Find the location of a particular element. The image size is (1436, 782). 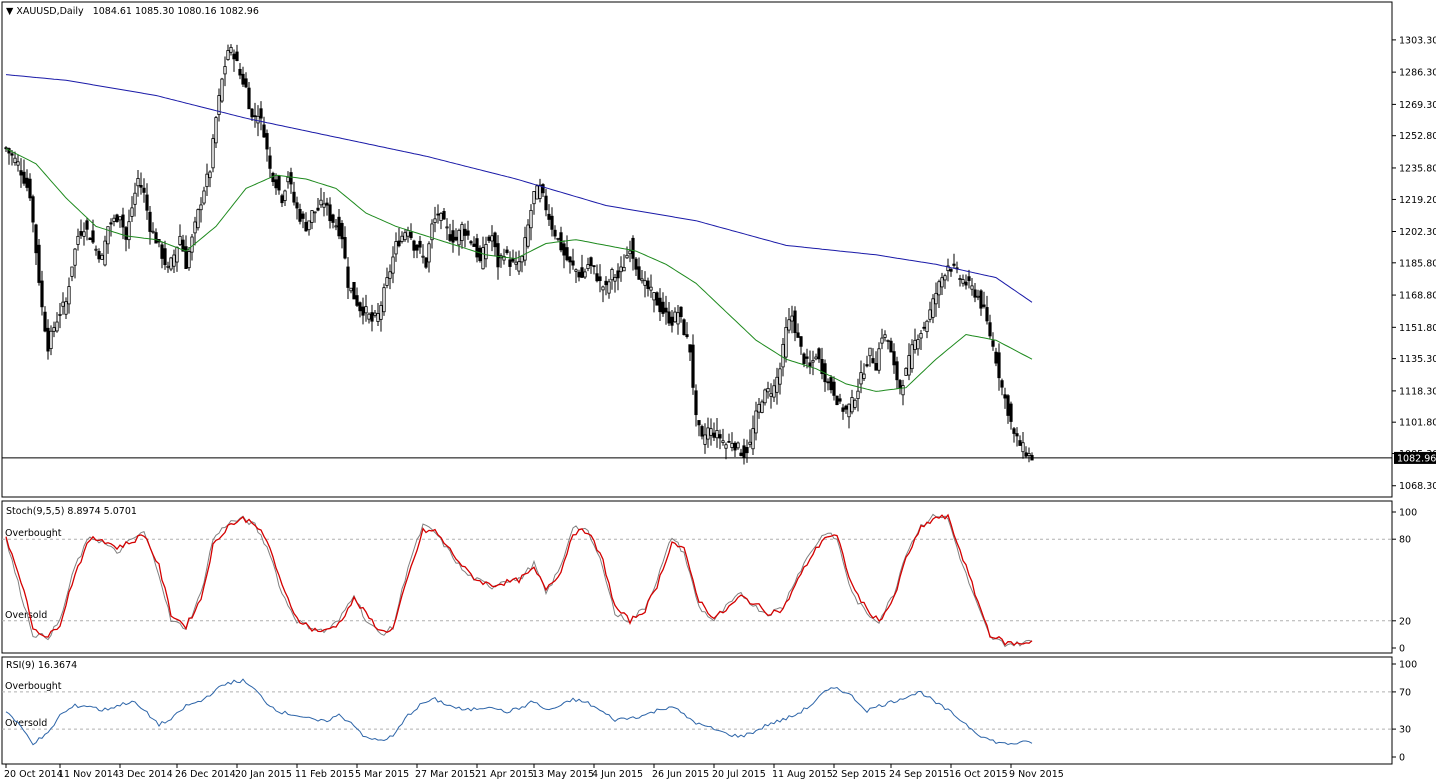

osc-tick-label: 80 is located at coordinates (1405, 540).